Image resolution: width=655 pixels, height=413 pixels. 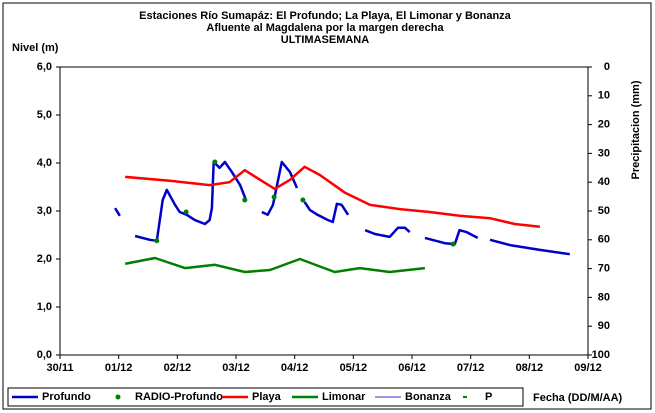 I want to click on x-tick-label: 30/11, so click(x=60, y=368).